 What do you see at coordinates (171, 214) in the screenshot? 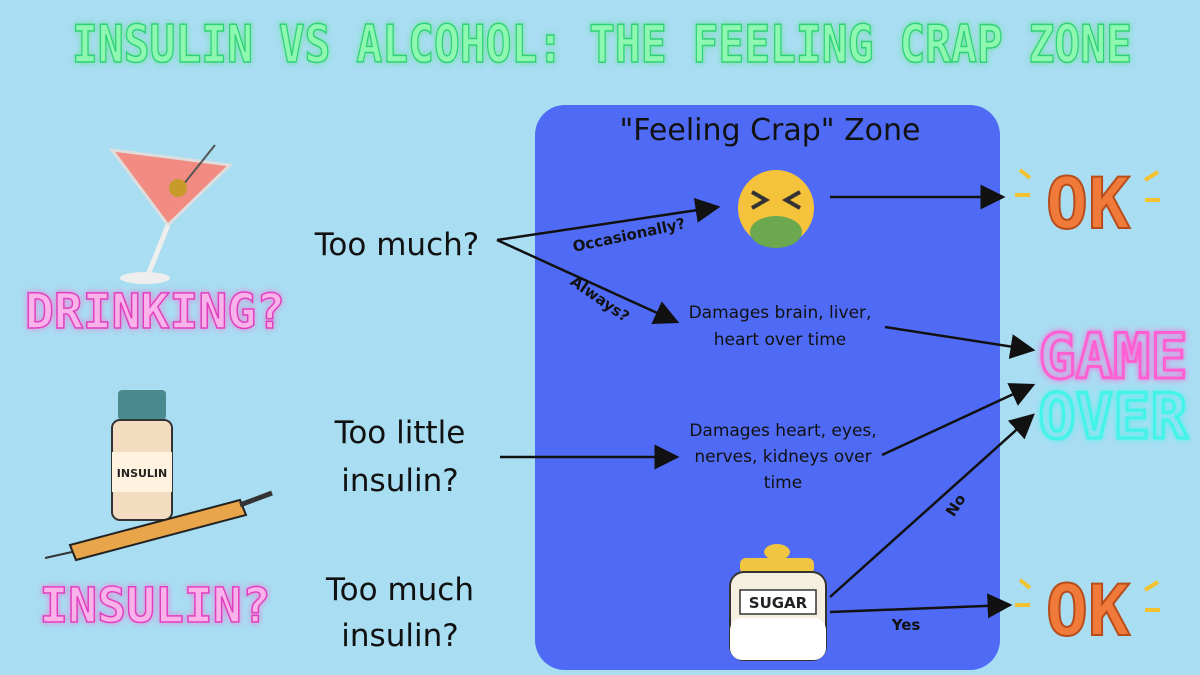
I see `martini-icon` at bounding box center [171, 214].